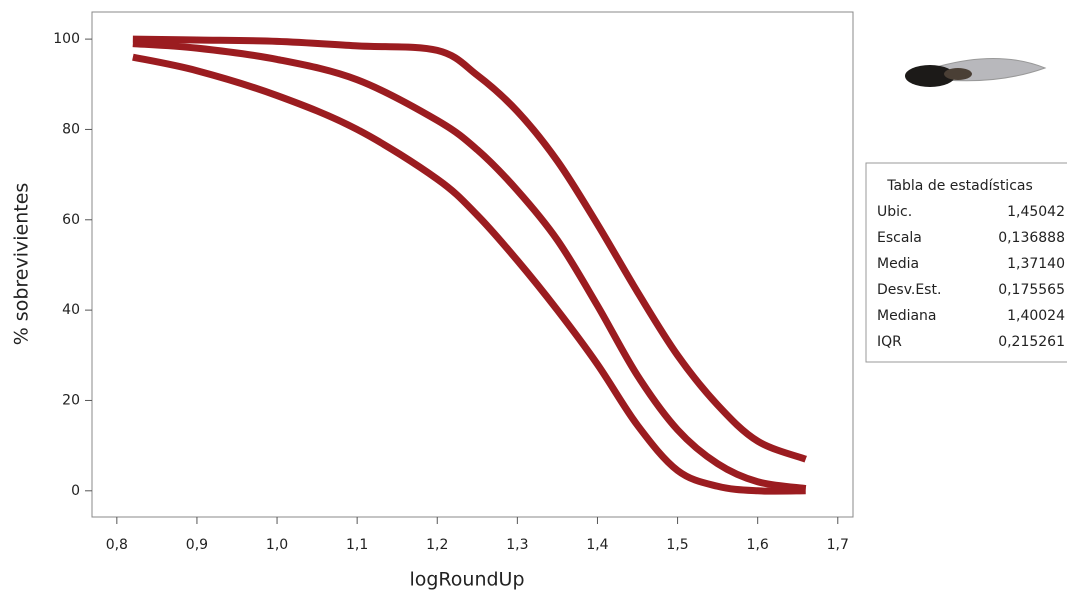  I want to click on y-tick-label: 60, so click(71, 220).